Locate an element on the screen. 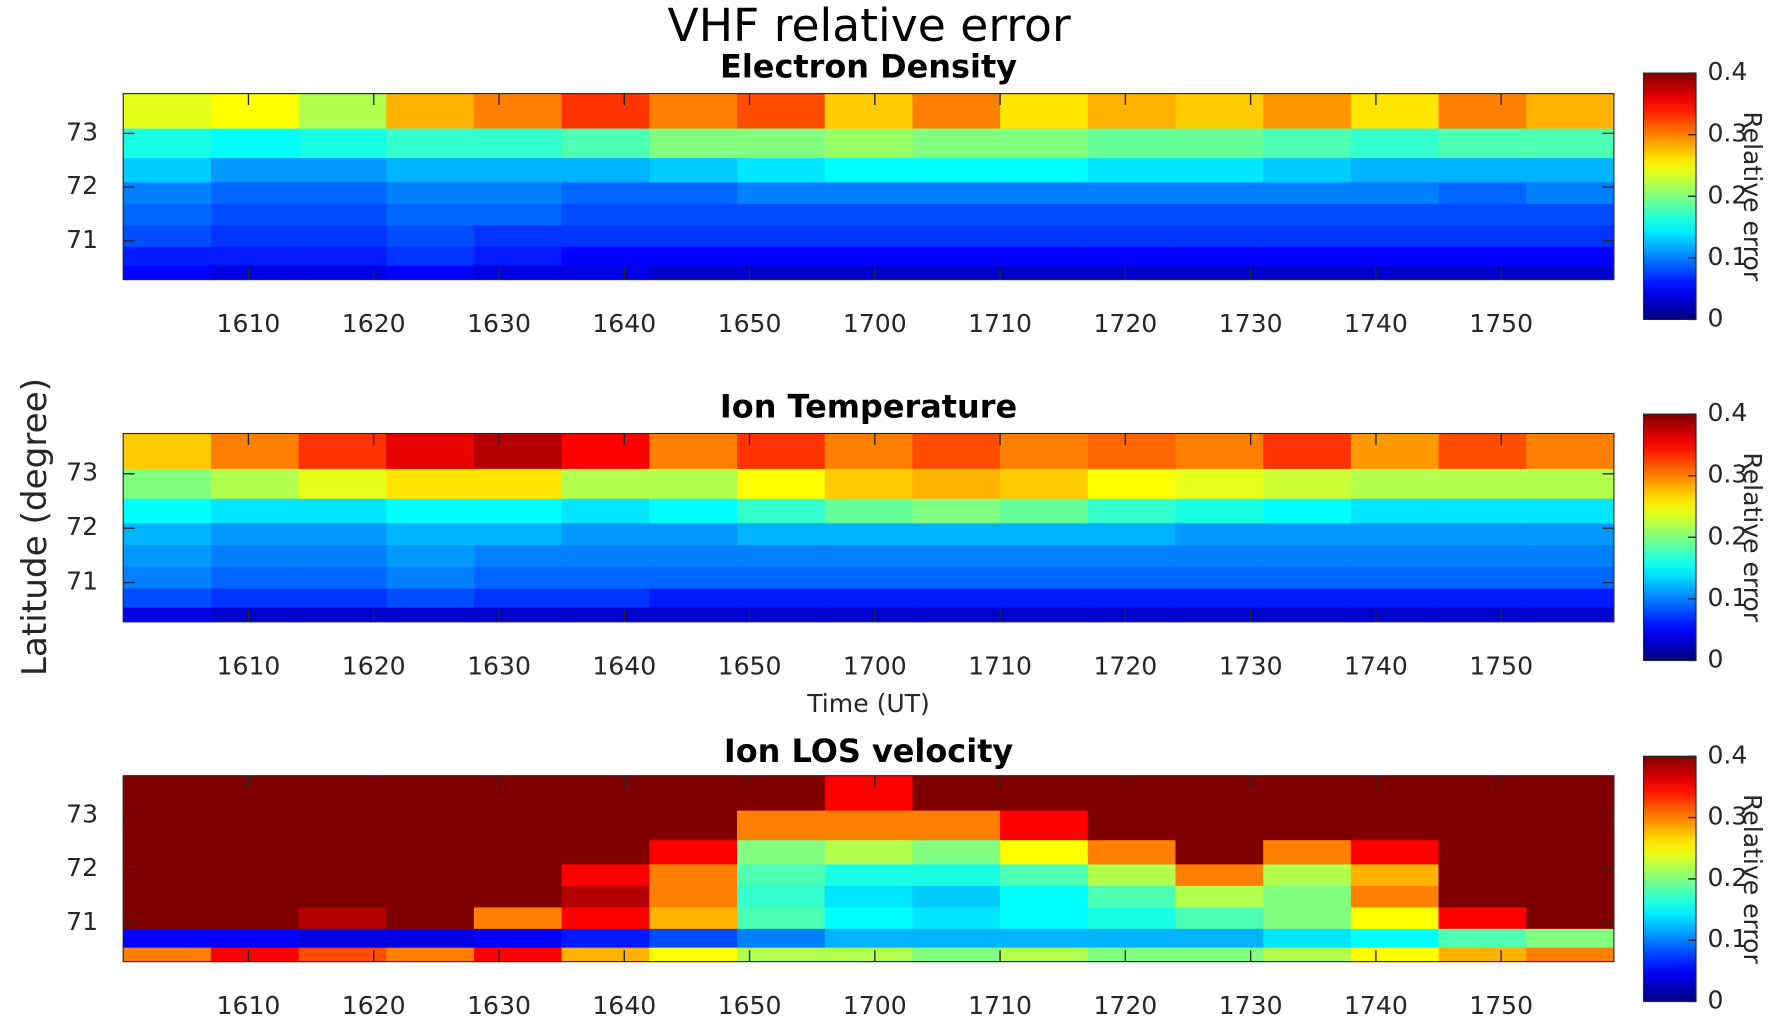 The height and width of the screenshot is (1021, 1785). colorbar-tick-label: 0.1 is located at coordinates (1727, 256).